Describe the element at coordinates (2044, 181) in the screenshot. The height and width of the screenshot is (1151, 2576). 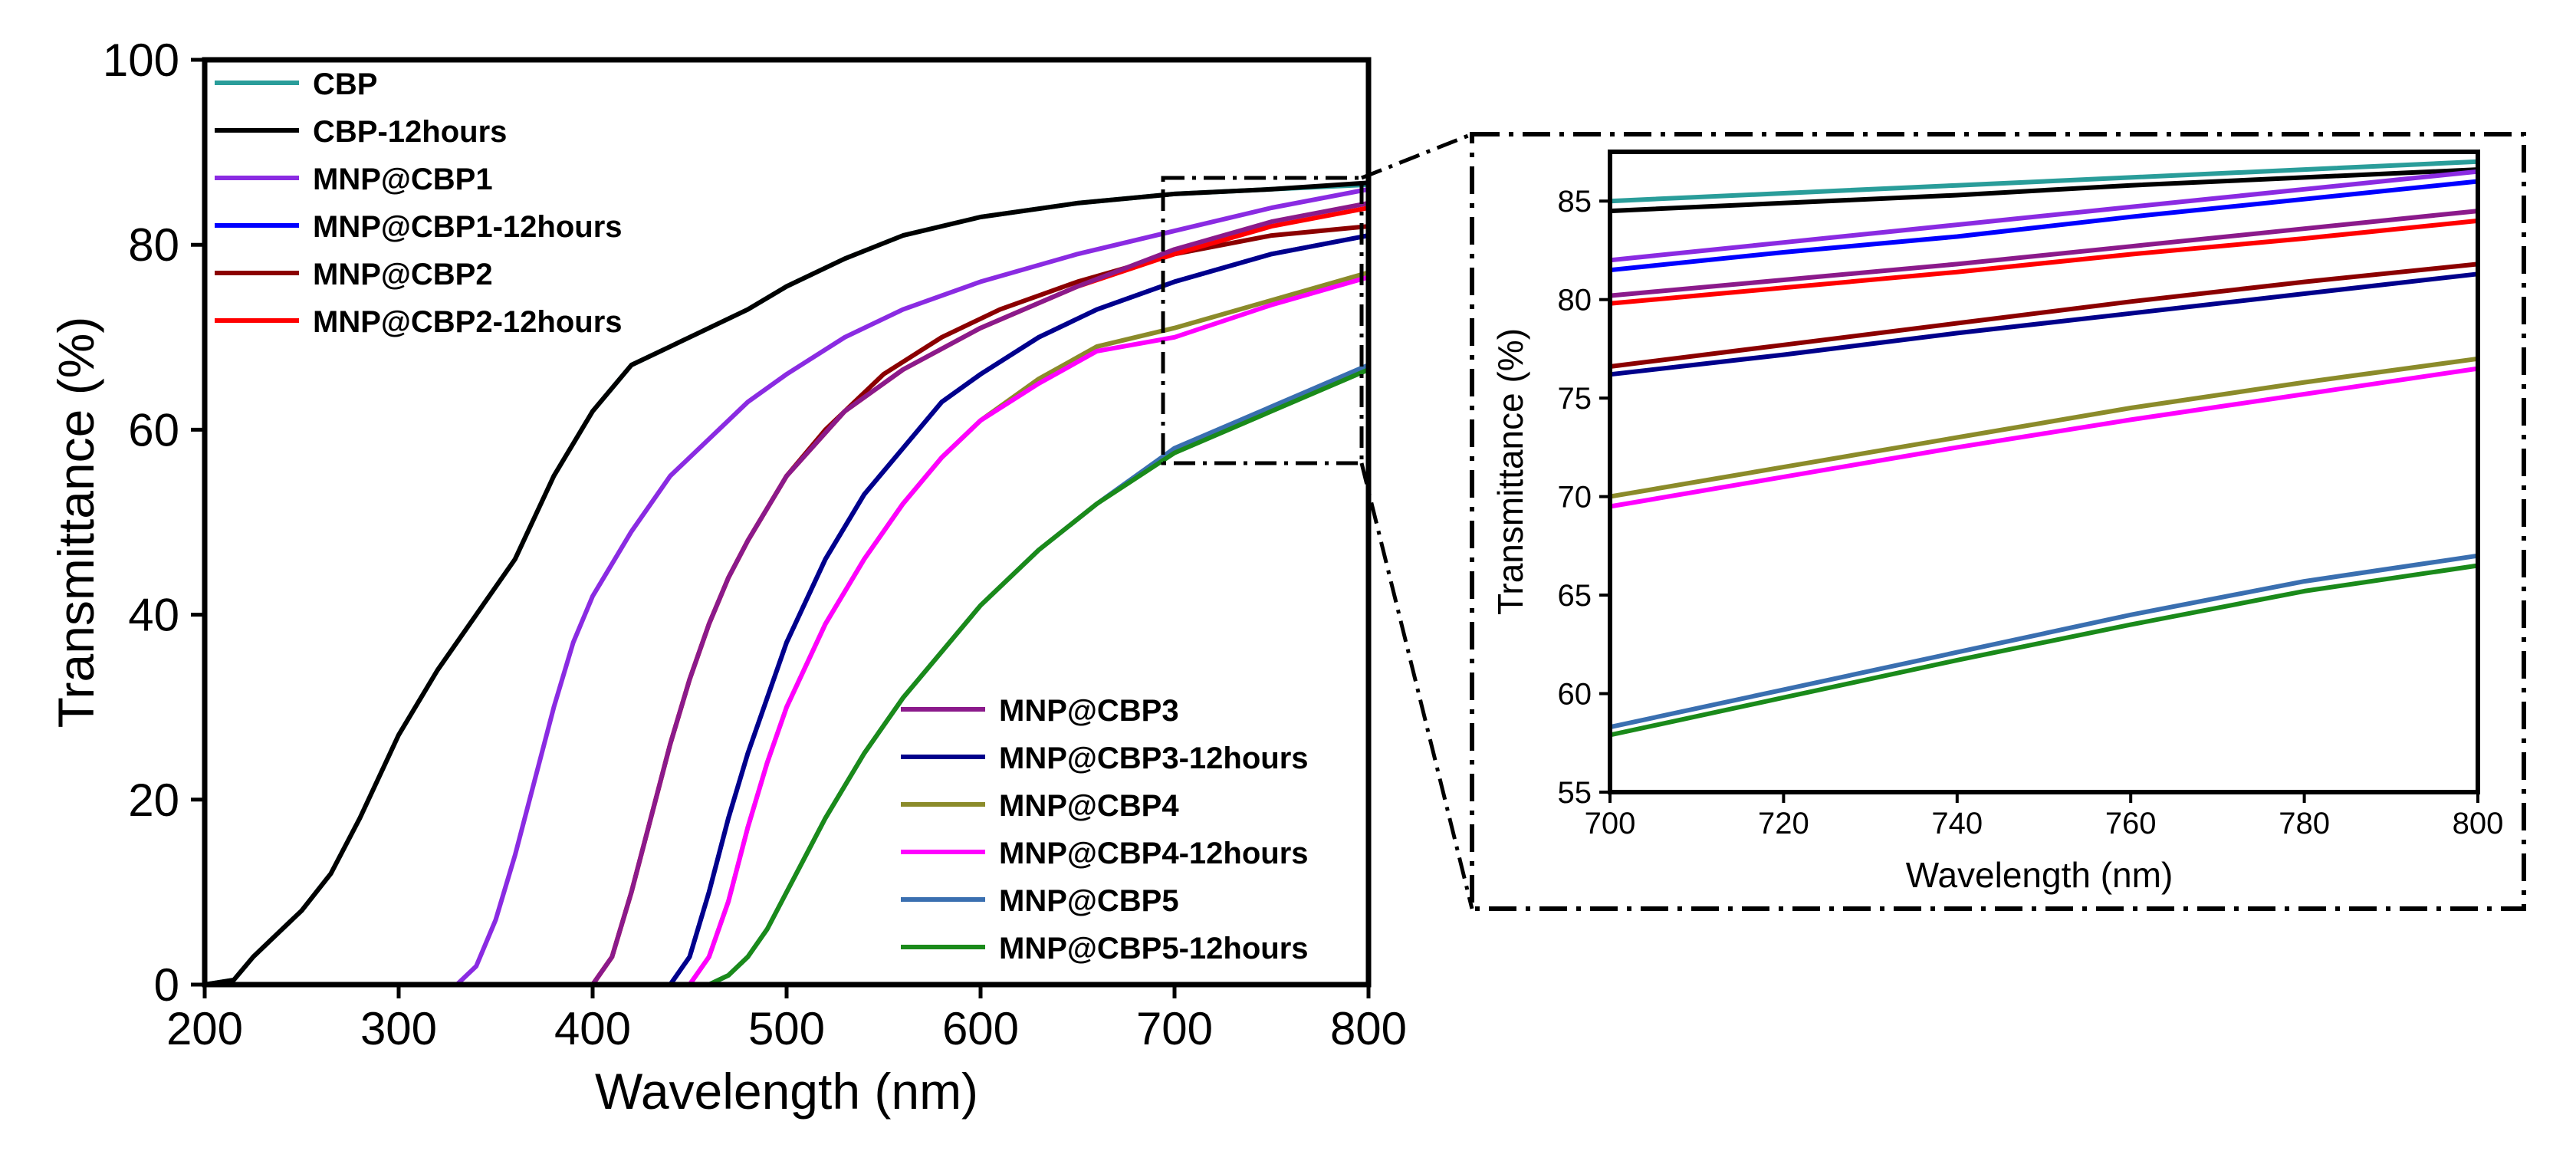
I see `inset-series-line-cbp` at that location.